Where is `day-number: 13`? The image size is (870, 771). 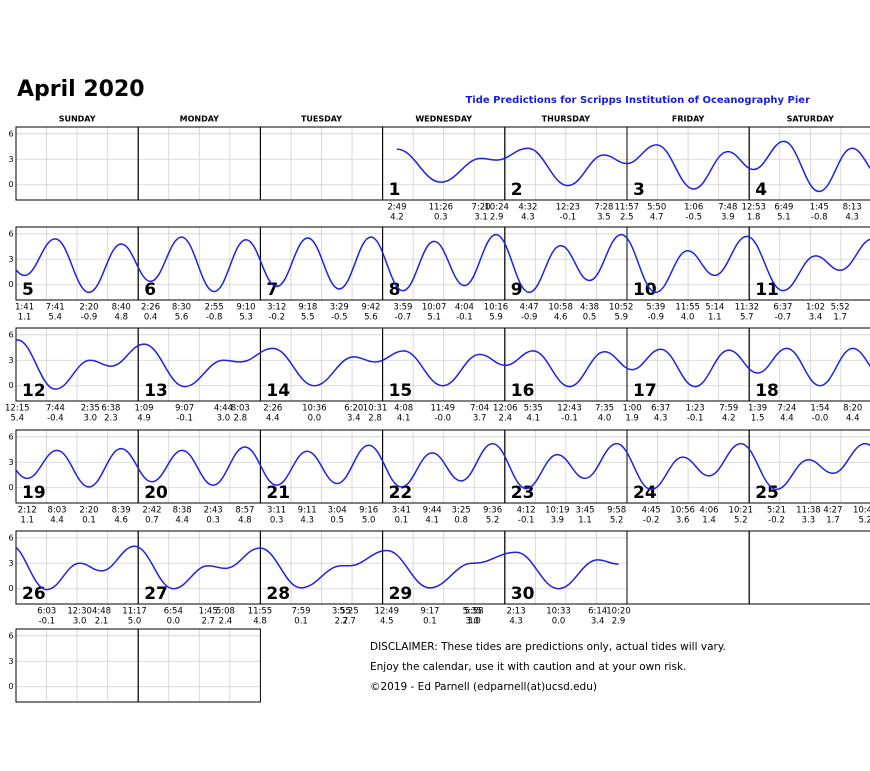
day-number: 13 is located at coordinates (156, 391).